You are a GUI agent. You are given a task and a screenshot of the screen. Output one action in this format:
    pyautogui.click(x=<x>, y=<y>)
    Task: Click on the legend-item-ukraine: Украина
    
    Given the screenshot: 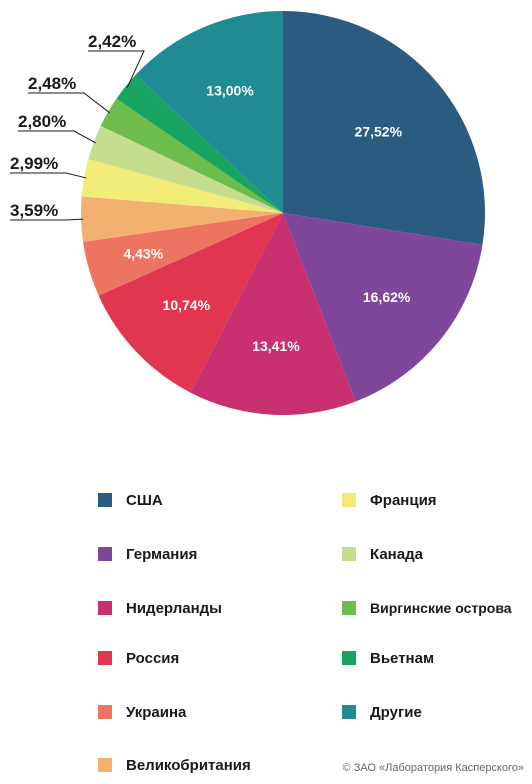 What is the action you would take?
    pyautogui.click(x=142, y=712)
    